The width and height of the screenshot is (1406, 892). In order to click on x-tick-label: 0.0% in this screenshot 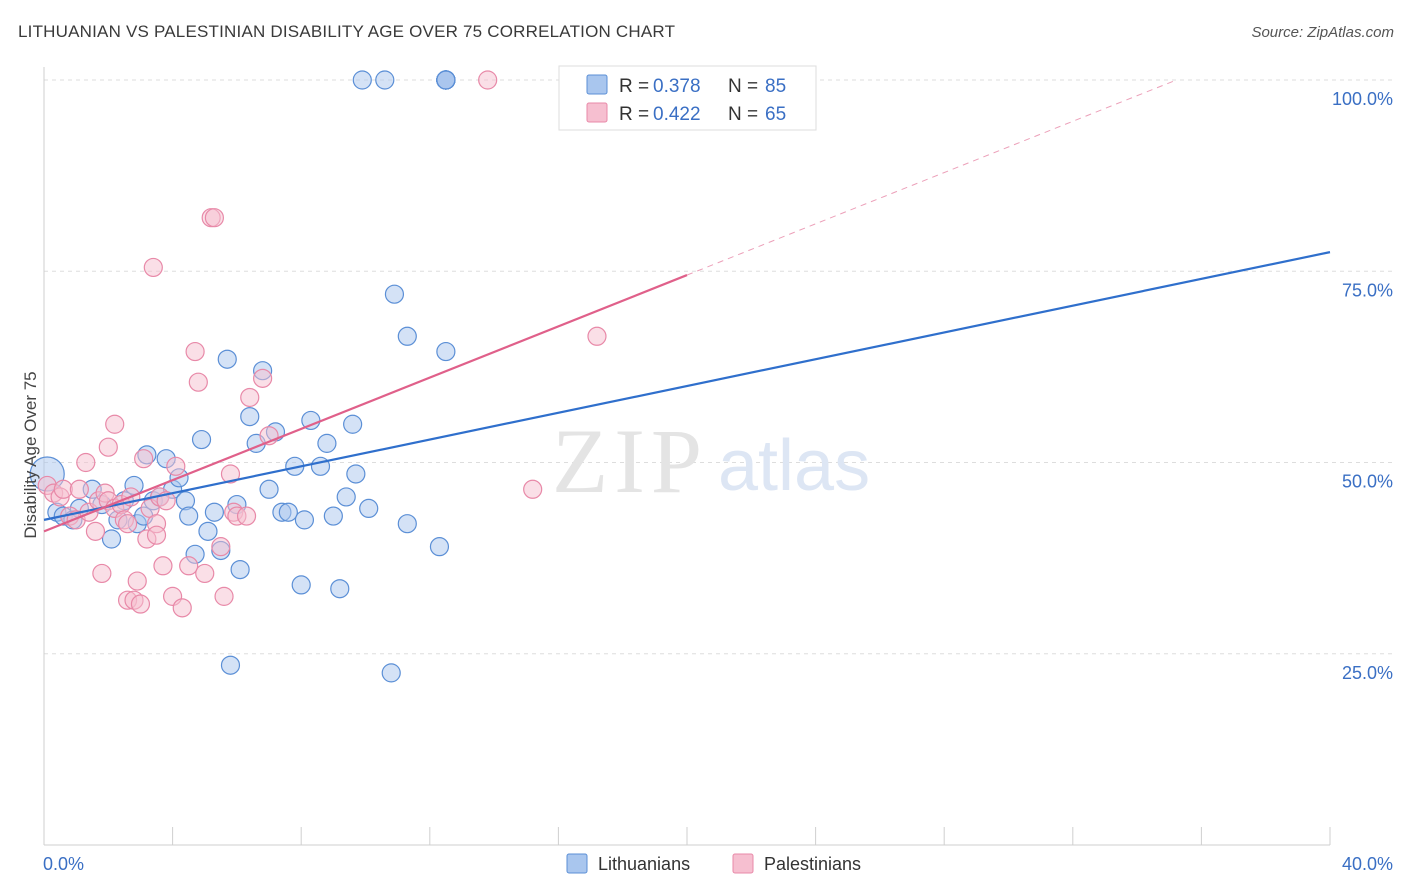, I will do `click(63, 864)`.